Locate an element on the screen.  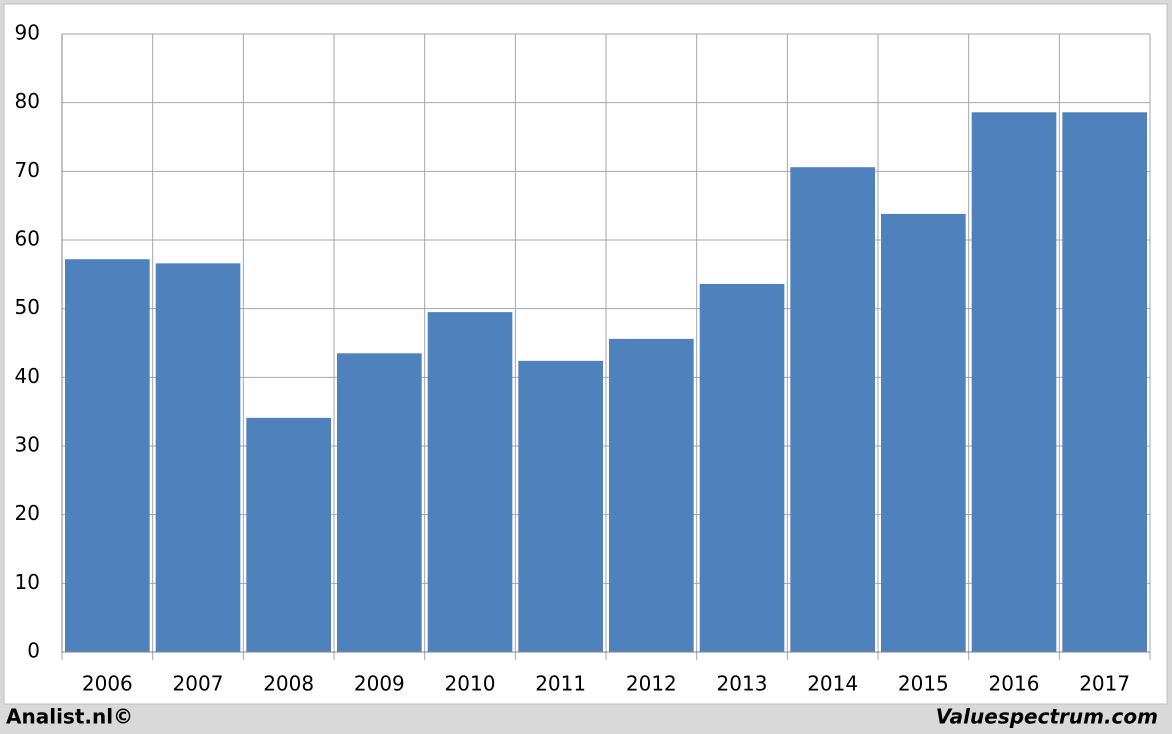
x-tick-label: 2013 is located at coordinates (742, 684).